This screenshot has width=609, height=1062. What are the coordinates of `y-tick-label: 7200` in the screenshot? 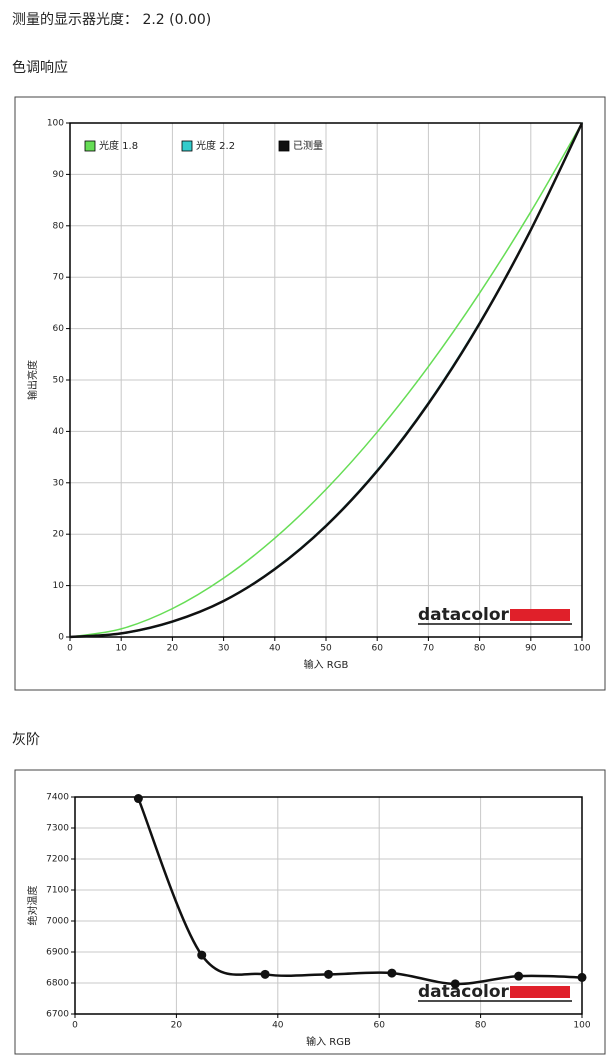 It's located at (57, 860).